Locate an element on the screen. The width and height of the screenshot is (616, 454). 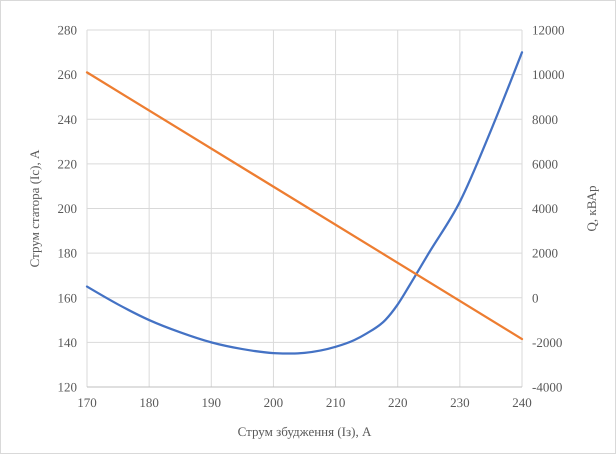
x-tick-label: 190 is located at coordinates (212, 402).